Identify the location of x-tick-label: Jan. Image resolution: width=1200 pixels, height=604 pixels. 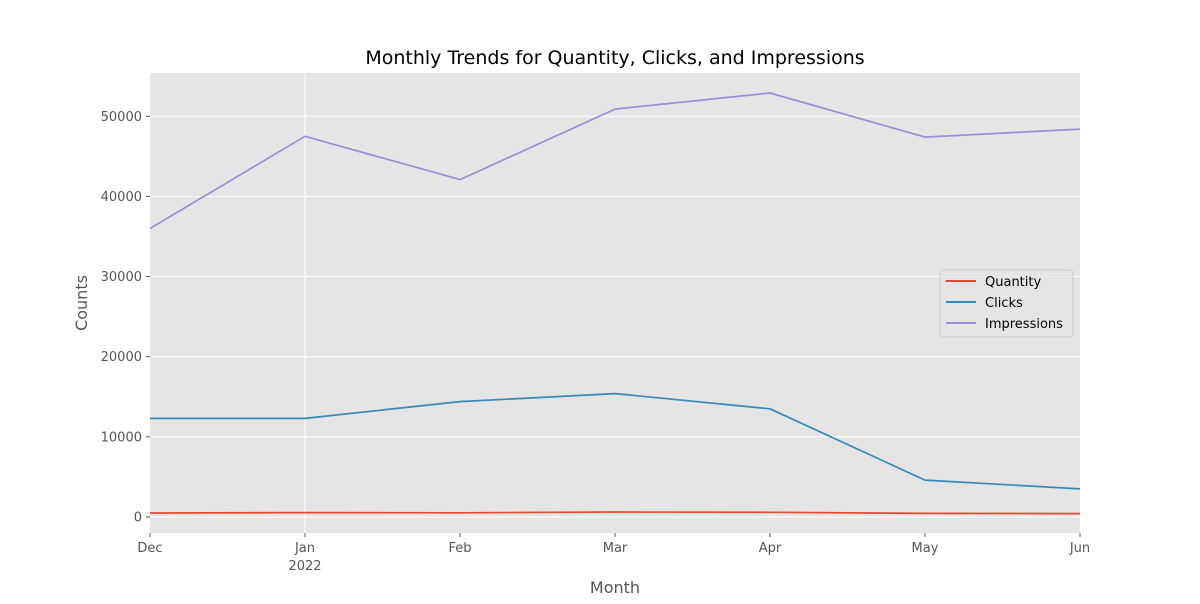
(304, 548).